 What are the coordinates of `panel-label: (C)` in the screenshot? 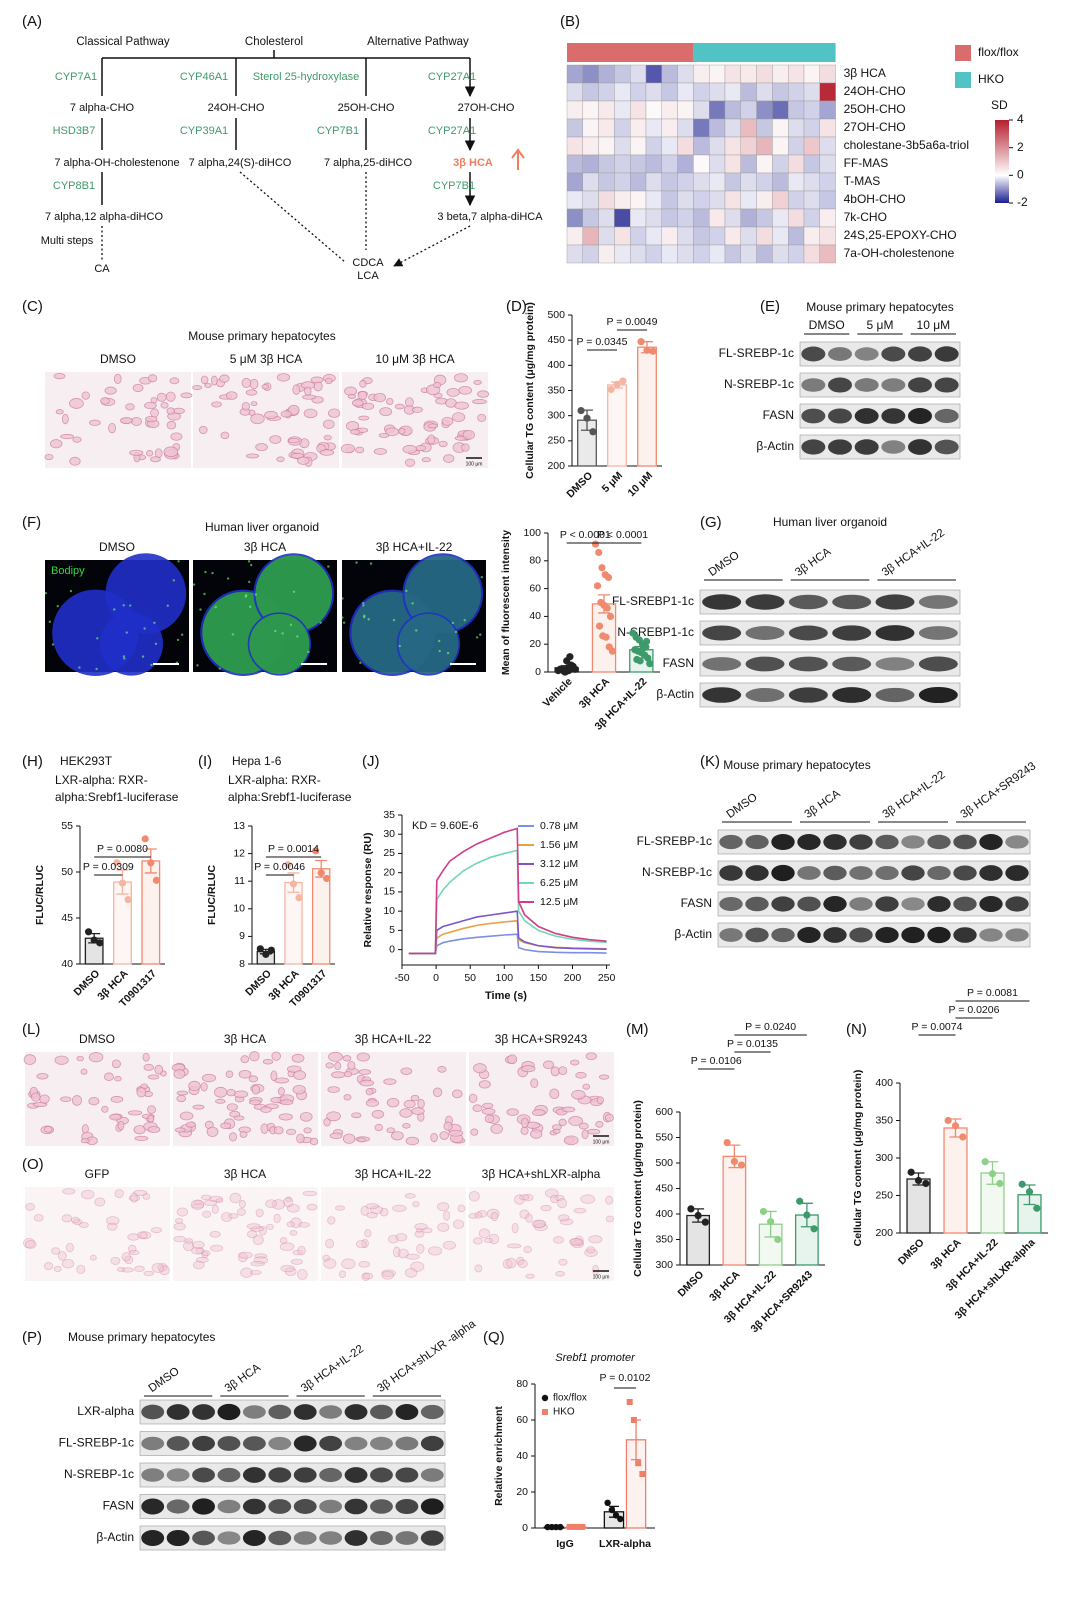 It's located at (32, 306).